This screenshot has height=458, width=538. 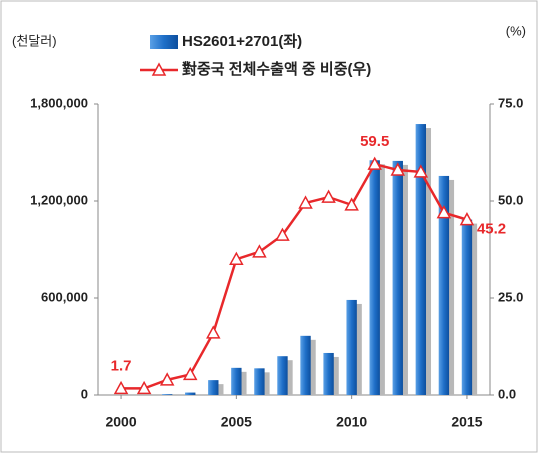 I want to click on legend-label: 對중국 전체수출액 중 비중(우), so click(x=276, y=69).